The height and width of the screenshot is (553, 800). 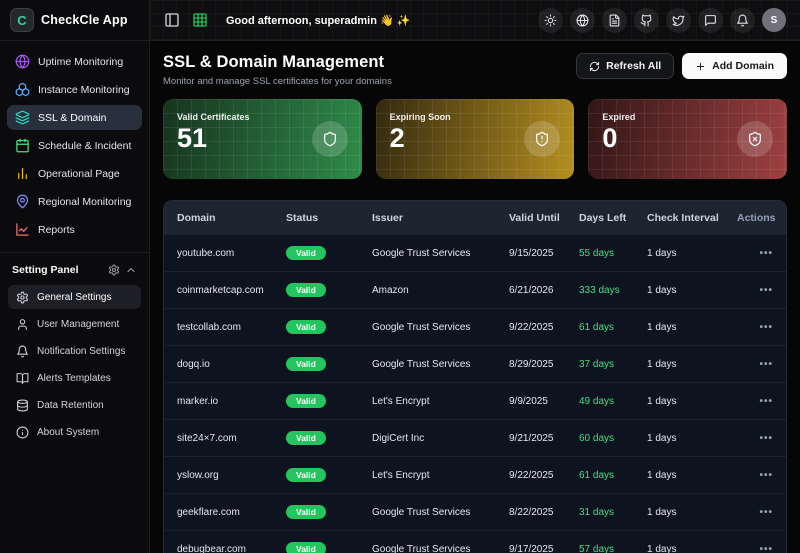 What do you see at coordinates (172, 20) in the screenshot?
I see `sidebar-toggle-icon` at bounding box center [172, 20].